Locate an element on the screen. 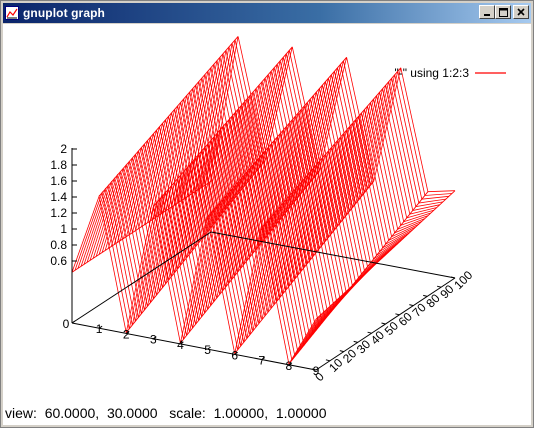  x-tick-label-6: 6 is located at coordinates (234, 355).